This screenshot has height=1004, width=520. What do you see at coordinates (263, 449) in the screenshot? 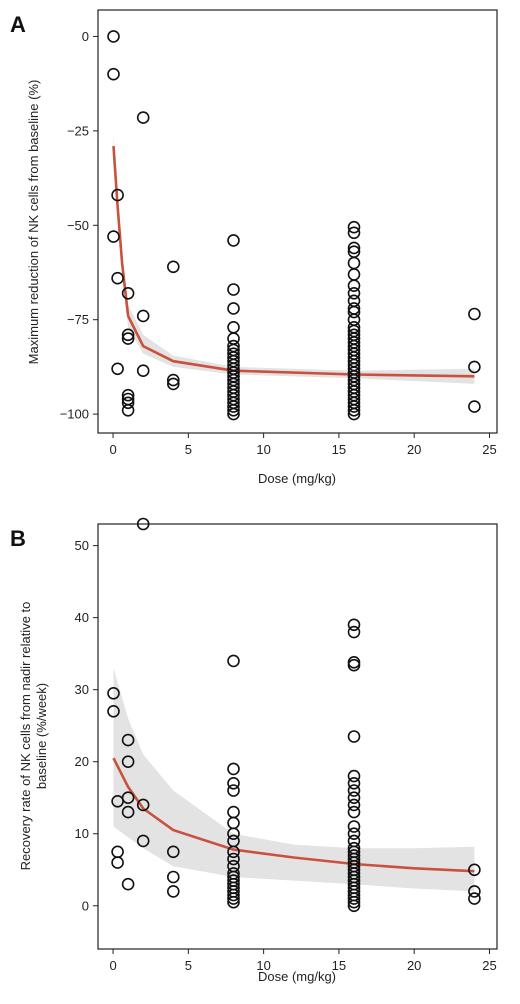
I see `panel-a-x-tick-label-2: 10` at bounding box center [263, 449].